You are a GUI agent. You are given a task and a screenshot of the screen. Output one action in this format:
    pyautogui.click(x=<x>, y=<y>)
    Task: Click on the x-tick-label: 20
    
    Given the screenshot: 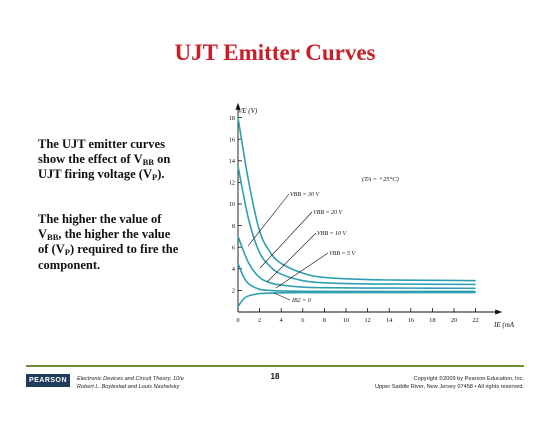 What is the action you would take?
    pyautogui.click(x=454, y=320)
    